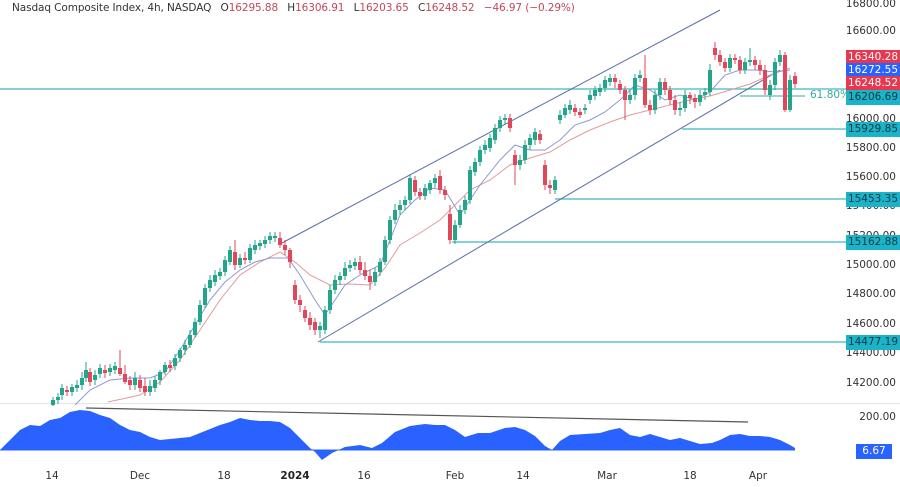 This screenshot has width=900, height=487. What do you see at coordinates (112, 8) in the screenshot?
I see `symbol-title: Nasdaq Composite Index, 4h, NASDAQ` at bounding box center [112, 8].